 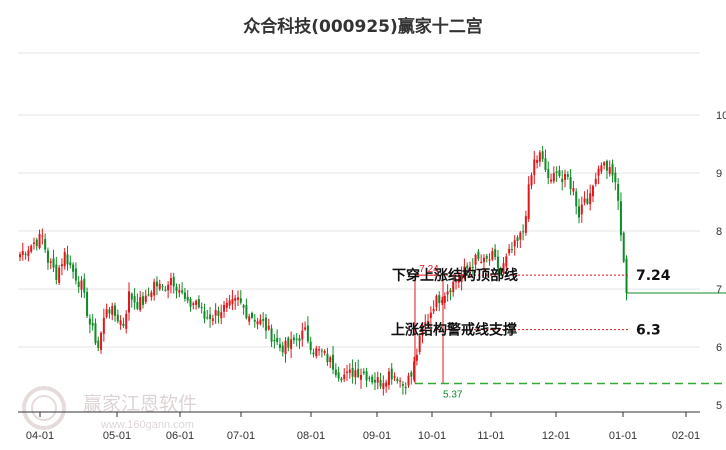 I want to click on annotation-label: 上涨结构警戒线支撑, so click(x=454, y=330).